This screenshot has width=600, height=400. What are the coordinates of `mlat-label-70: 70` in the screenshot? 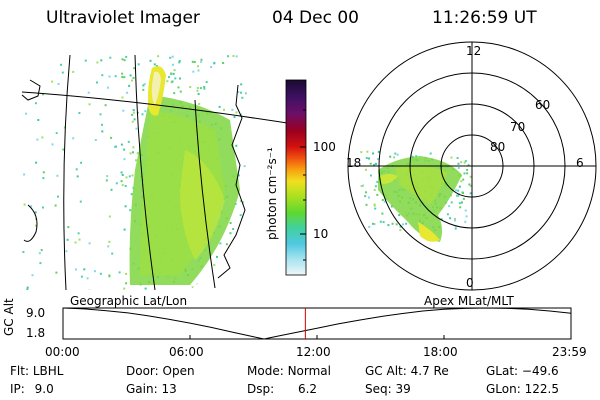 It's located at (518, 127).